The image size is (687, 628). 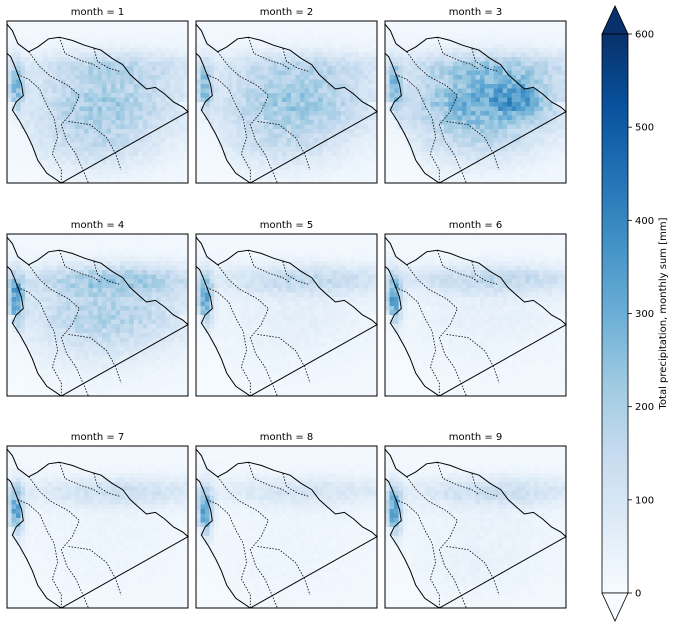 What do you see at coordinates (475, 102) in the screenshot?
I see `panel-frame` at bounding box center [475, 102].